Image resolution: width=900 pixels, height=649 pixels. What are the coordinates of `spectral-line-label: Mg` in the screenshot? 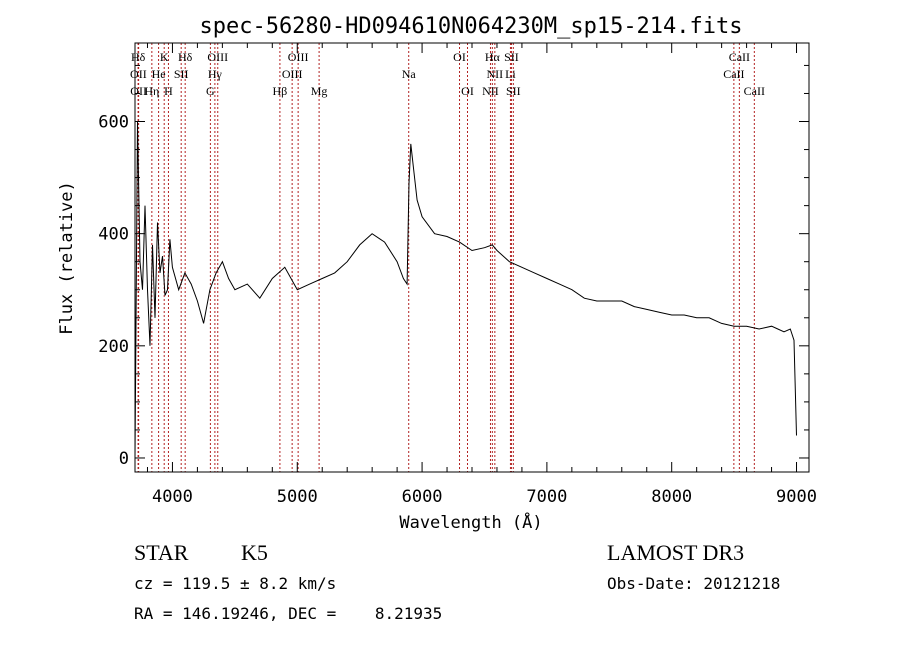 It's located at (319, 91).